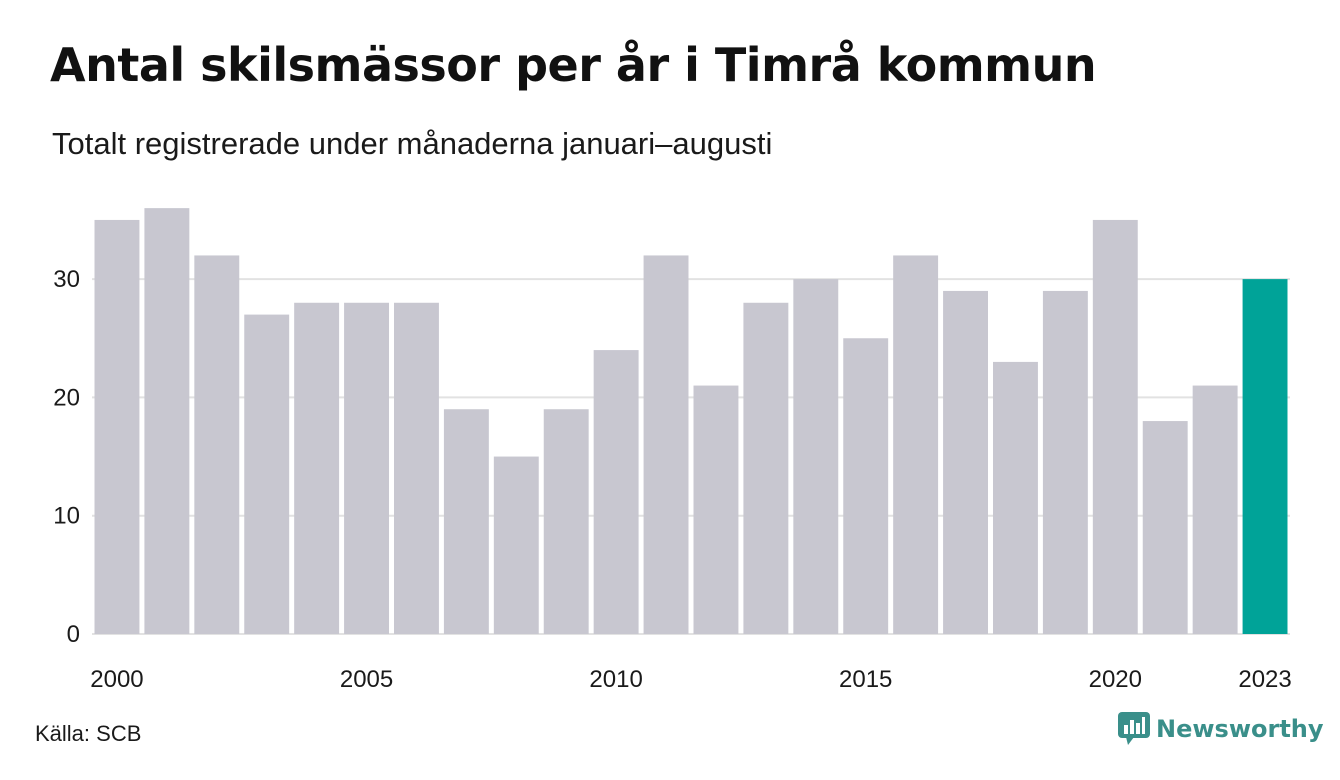  I want to click on x-axis-ticks: 2000 2005 2010 2015 2020 2023, so click(690, 679).